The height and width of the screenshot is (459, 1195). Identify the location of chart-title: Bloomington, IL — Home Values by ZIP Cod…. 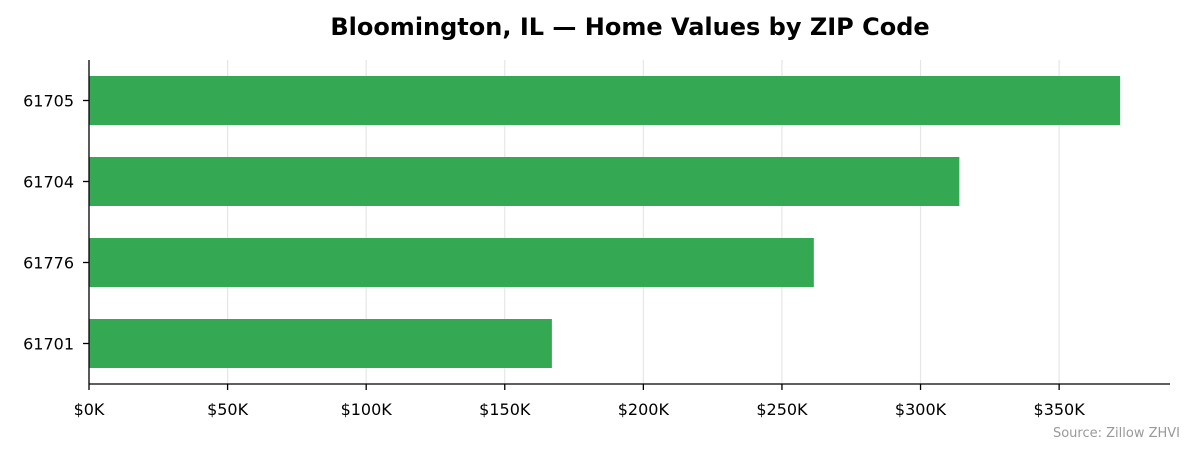
(629, 27).